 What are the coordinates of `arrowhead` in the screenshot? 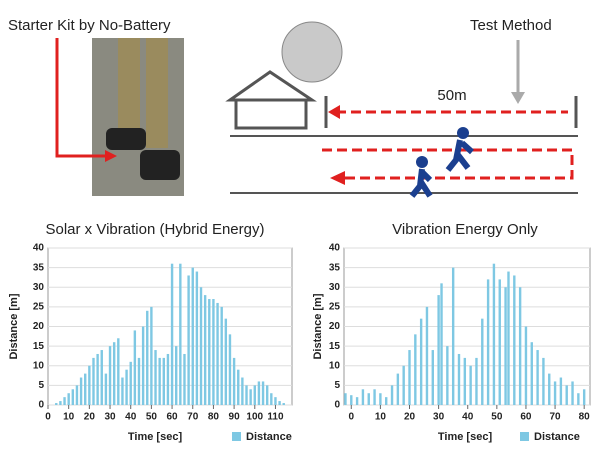 It's located at (111, 156).